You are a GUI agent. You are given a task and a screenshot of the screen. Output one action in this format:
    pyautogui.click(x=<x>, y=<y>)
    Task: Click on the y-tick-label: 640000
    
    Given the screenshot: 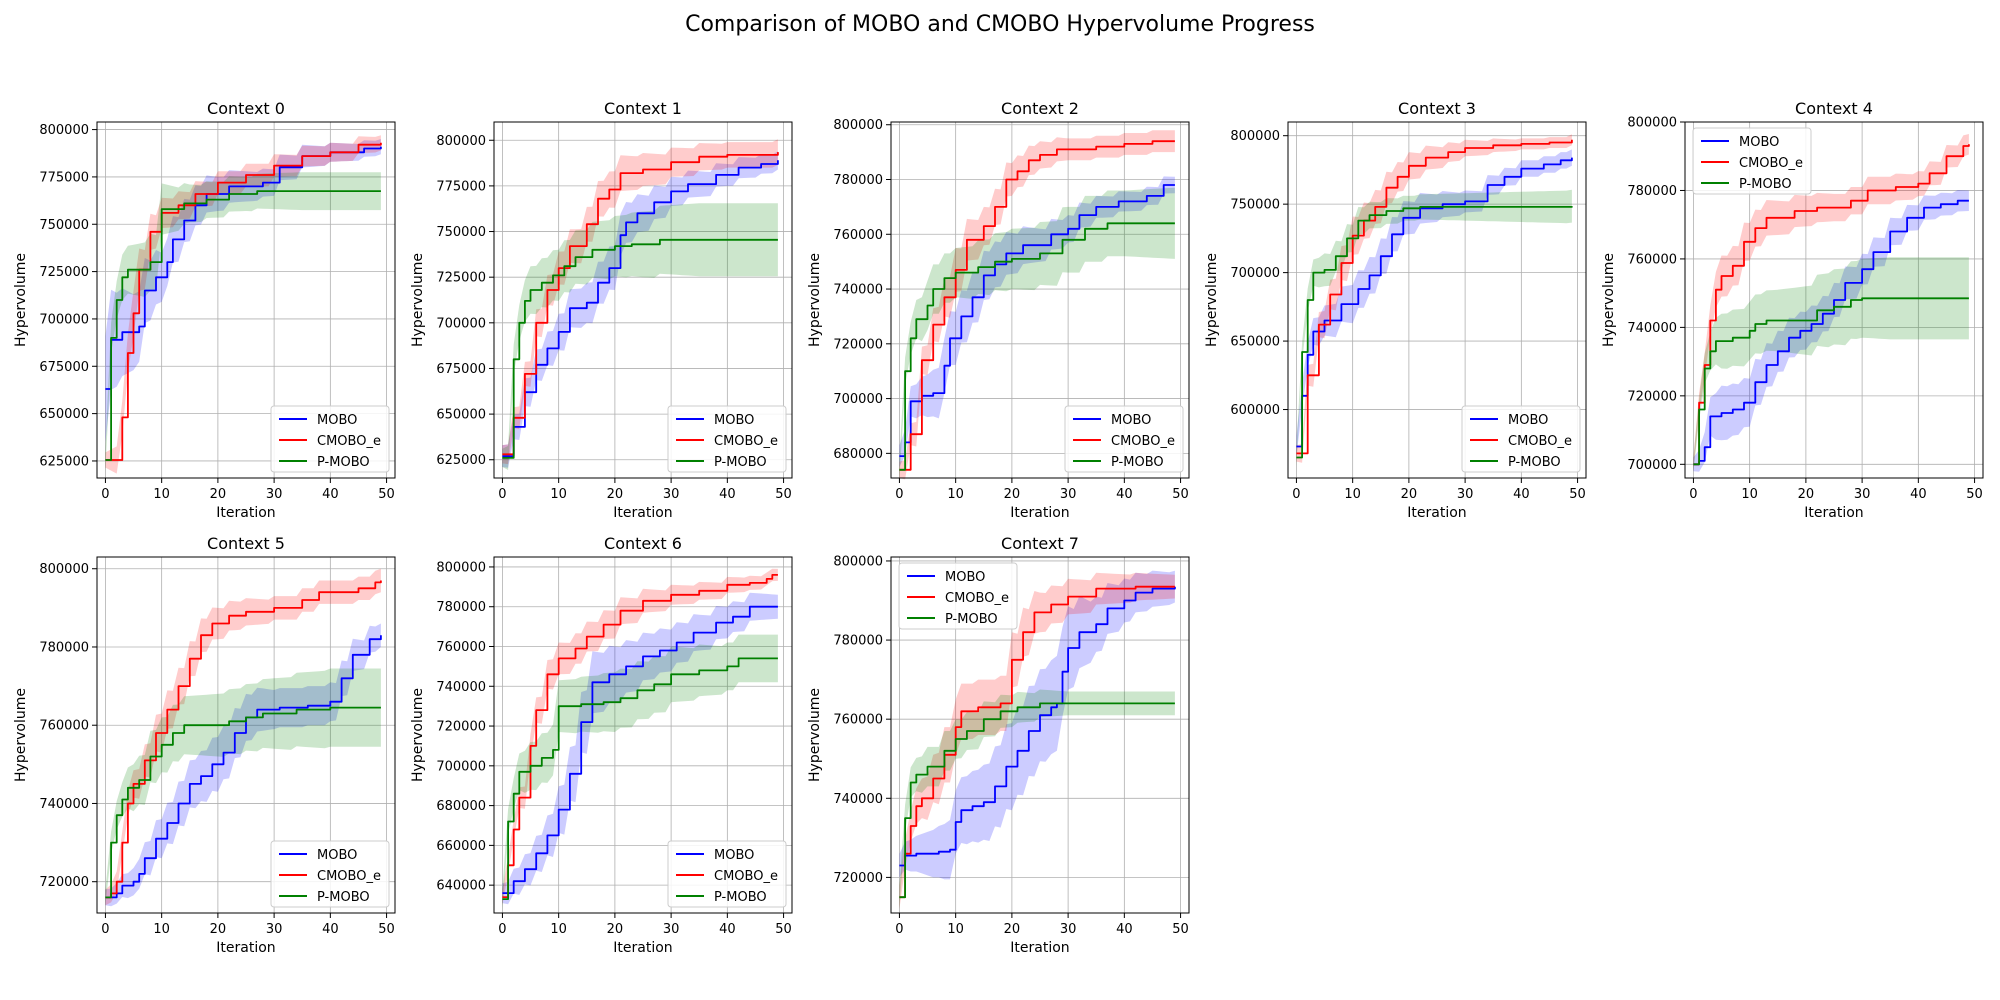 What is the action you would take?
    pyautogui.click(x=461, y=886)
    